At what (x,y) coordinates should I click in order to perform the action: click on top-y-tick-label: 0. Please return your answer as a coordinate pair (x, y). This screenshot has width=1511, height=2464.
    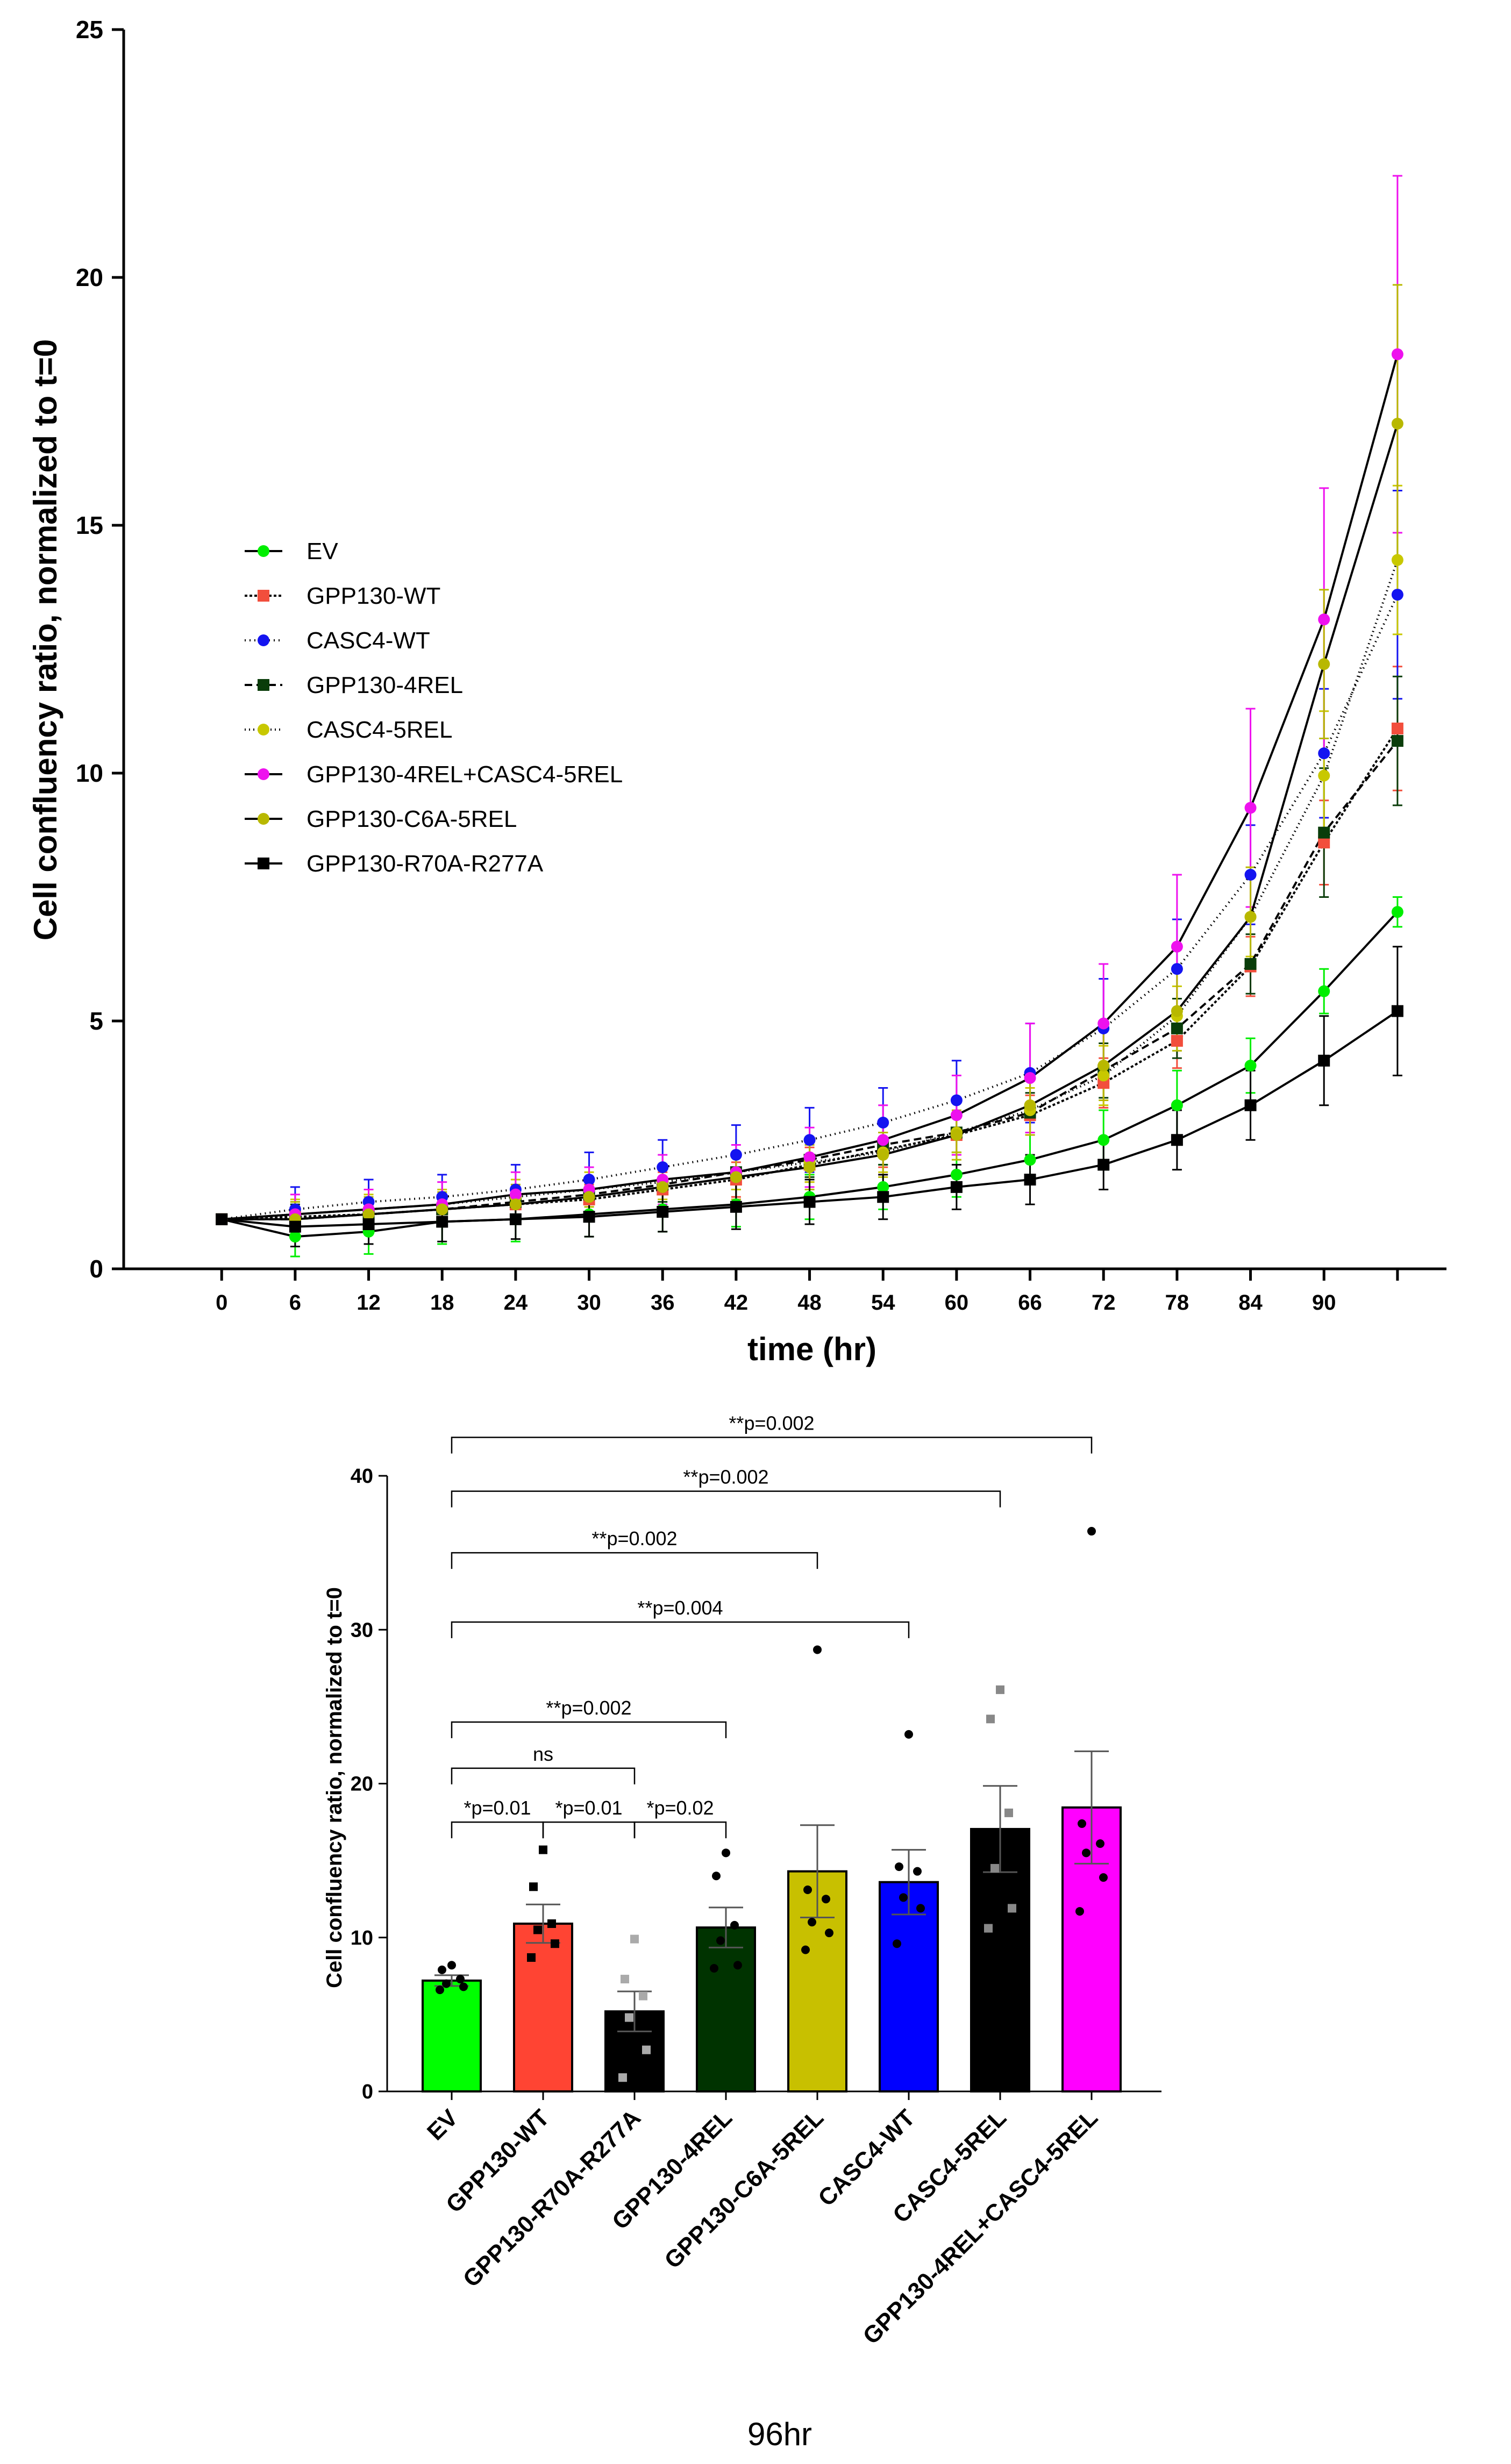
    Looking at the image, I should click on (96, 1269).